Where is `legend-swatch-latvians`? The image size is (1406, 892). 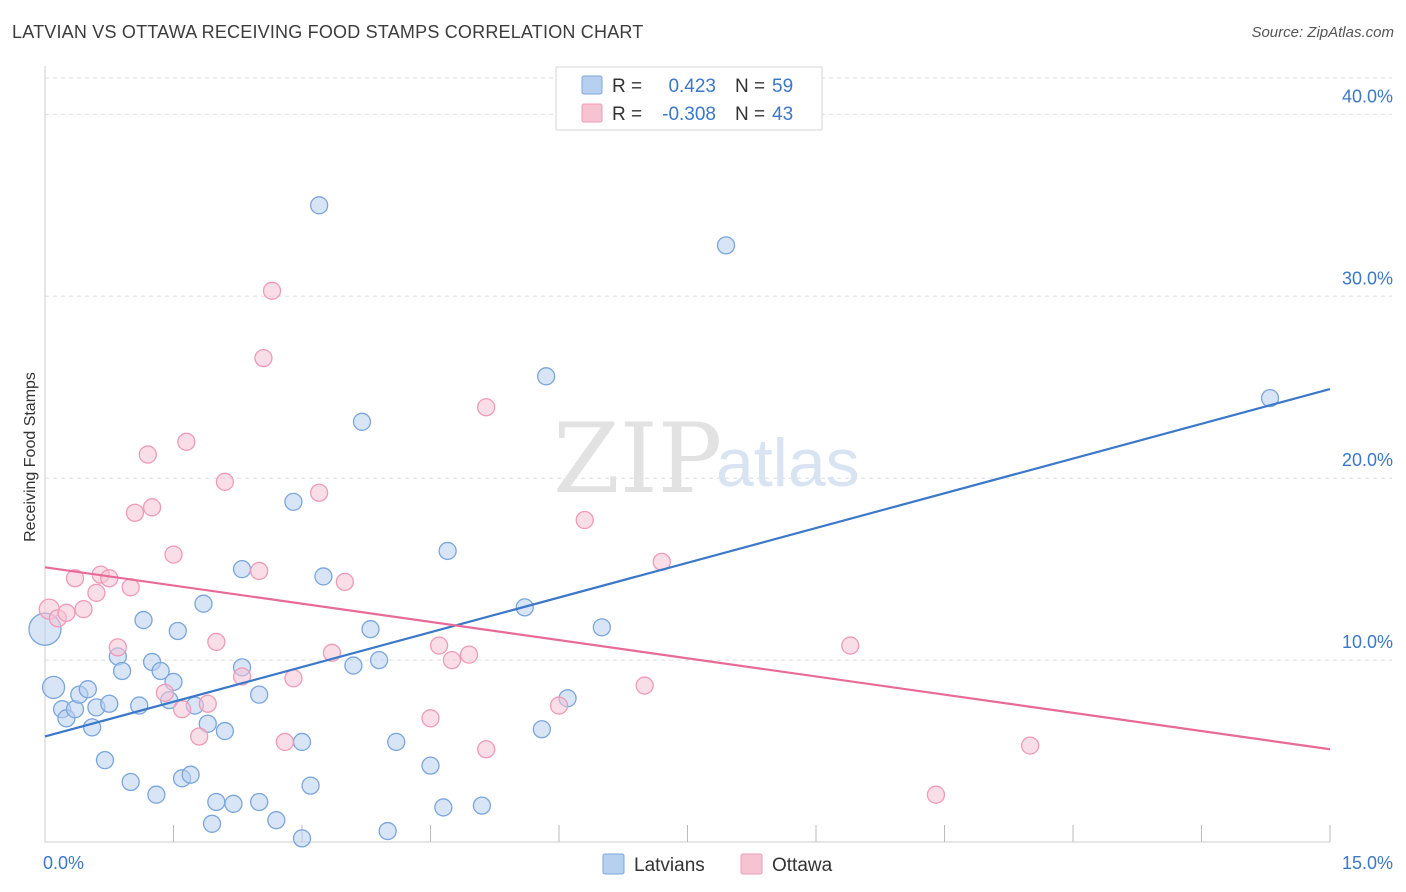
legend-swatch-latvians is located at coordinates (592, 85).